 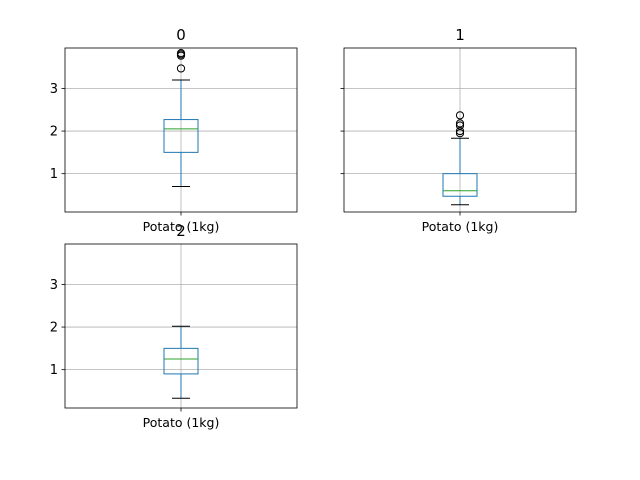 I want to click on subplot-title: 0, so click(x=181, y=35).